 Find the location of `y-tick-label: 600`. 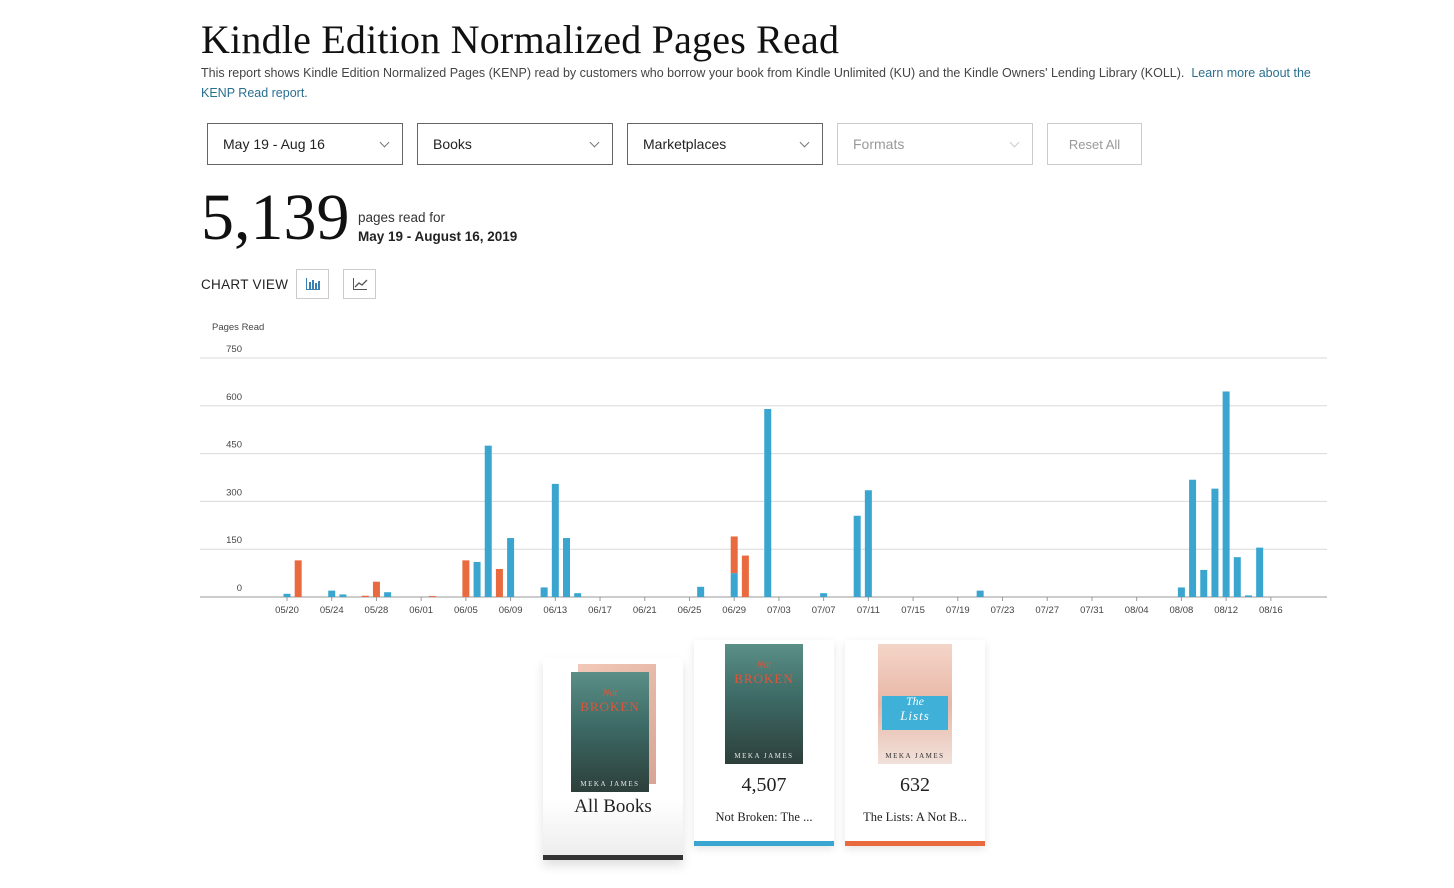

y-tick-label: 600 is located at coordinates (234, 397).